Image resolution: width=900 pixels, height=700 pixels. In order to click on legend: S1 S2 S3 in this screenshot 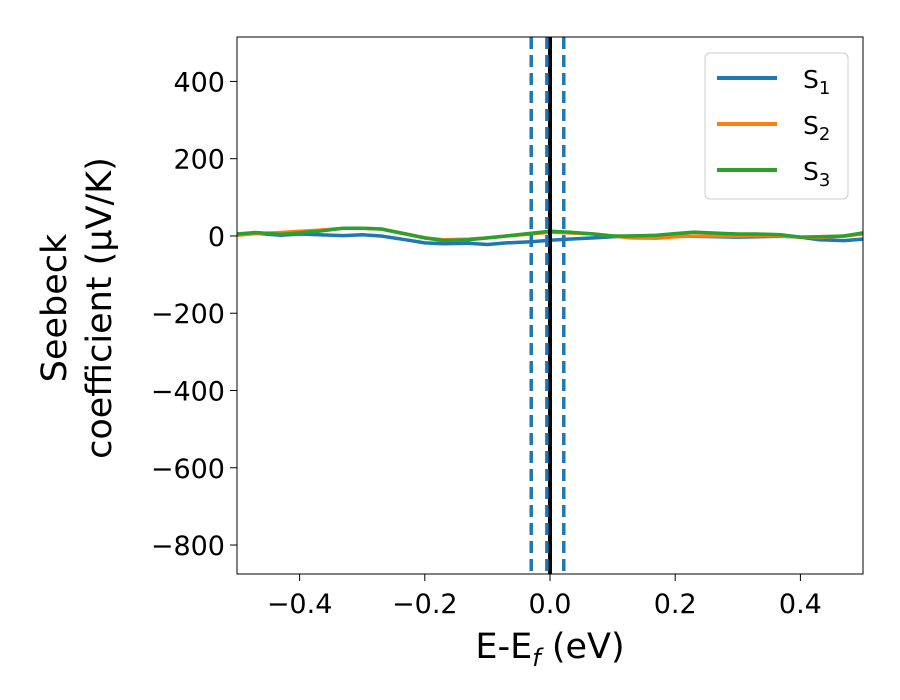, I will do `click(776, 126)`.